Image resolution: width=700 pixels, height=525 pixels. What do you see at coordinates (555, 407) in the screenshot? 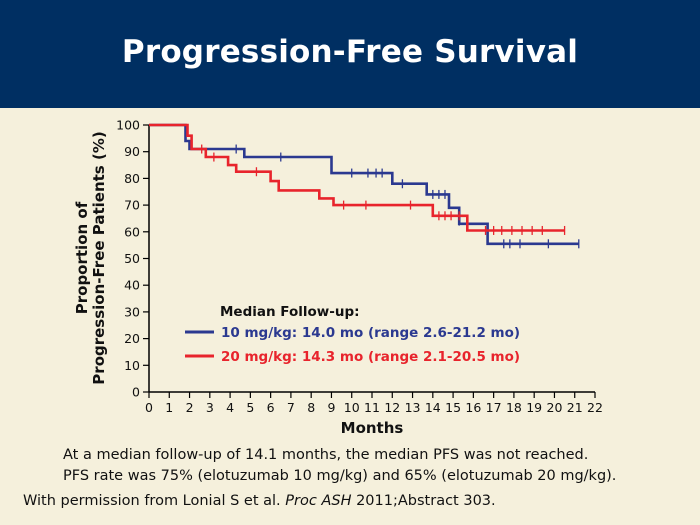
I see `x-tick-label: 20` at bounding box center [555, 407].